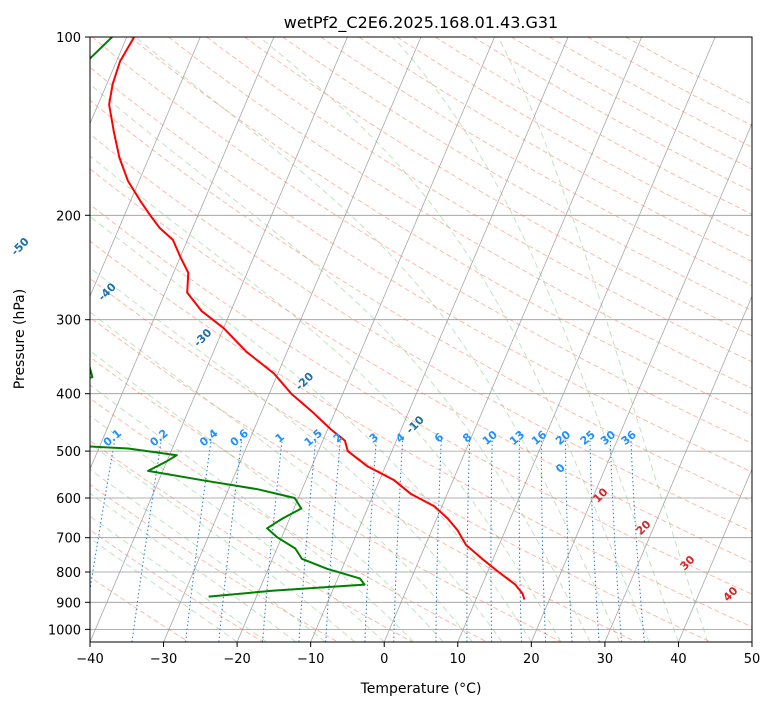 The width and height of the screenshot is (775, 708). I want to click on x-tick-label: 10, so click(458, 659).